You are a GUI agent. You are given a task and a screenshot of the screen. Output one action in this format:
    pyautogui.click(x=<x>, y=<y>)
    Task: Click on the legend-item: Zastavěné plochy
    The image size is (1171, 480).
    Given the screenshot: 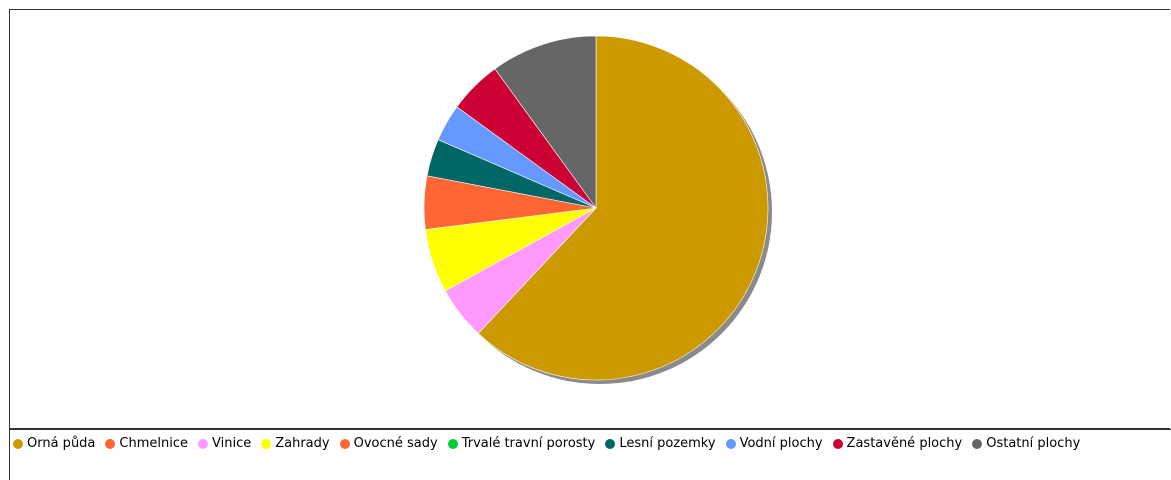 What is the action you would take?
    pyautogui.click(x=897, y=444)
    